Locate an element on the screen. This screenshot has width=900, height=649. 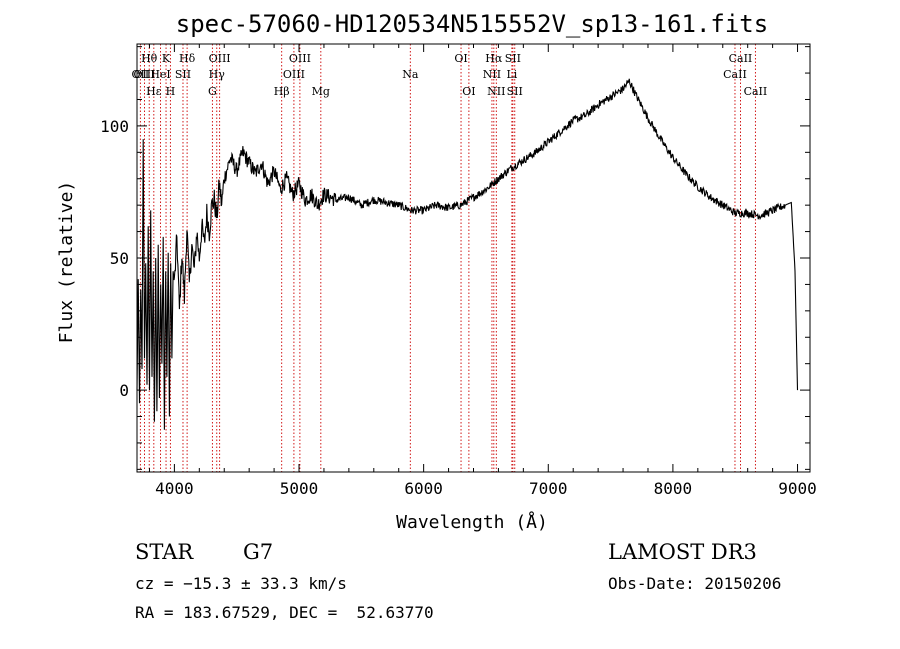
line-label-17: OI is located at coordinates (460, 58).